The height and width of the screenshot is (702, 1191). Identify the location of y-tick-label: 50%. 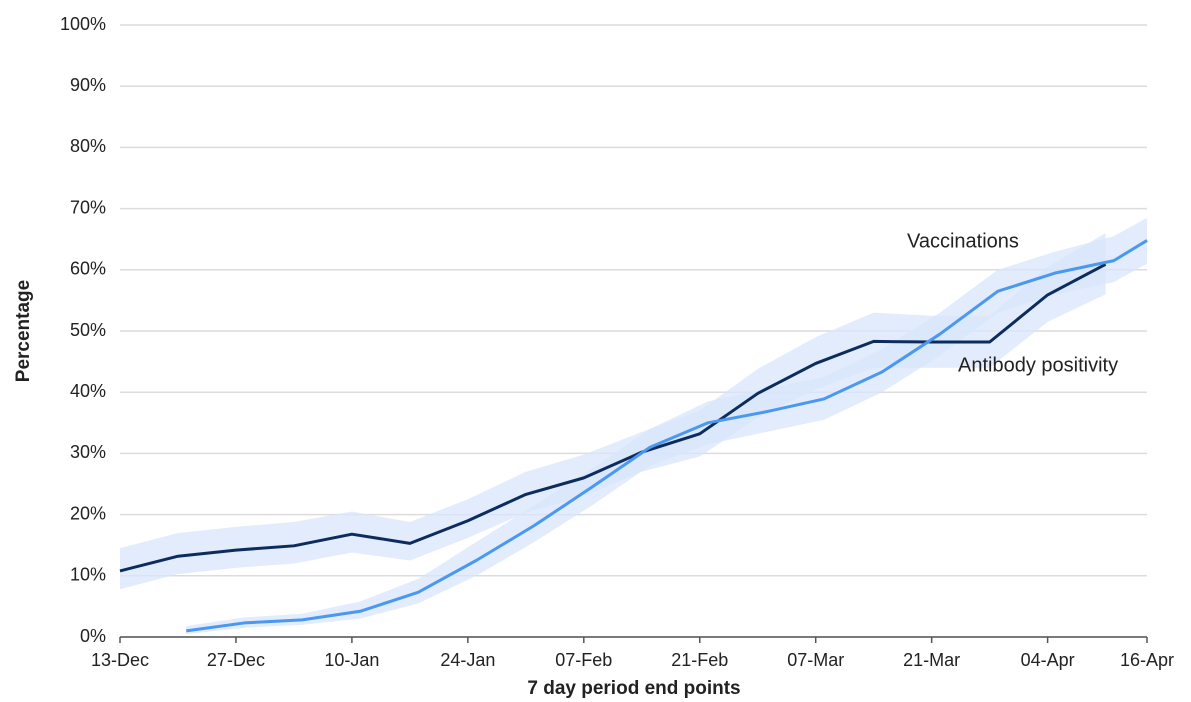
(88, 330).